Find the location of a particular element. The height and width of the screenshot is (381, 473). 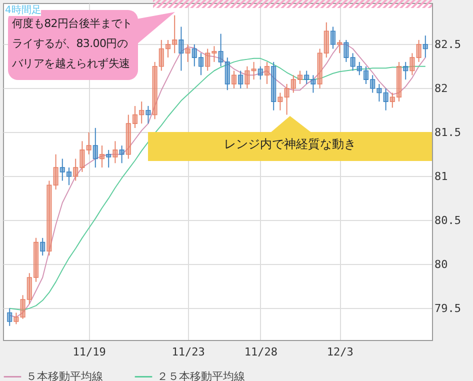

legend-label: ２５本移動平均線 is located at coordinates (201, 375).